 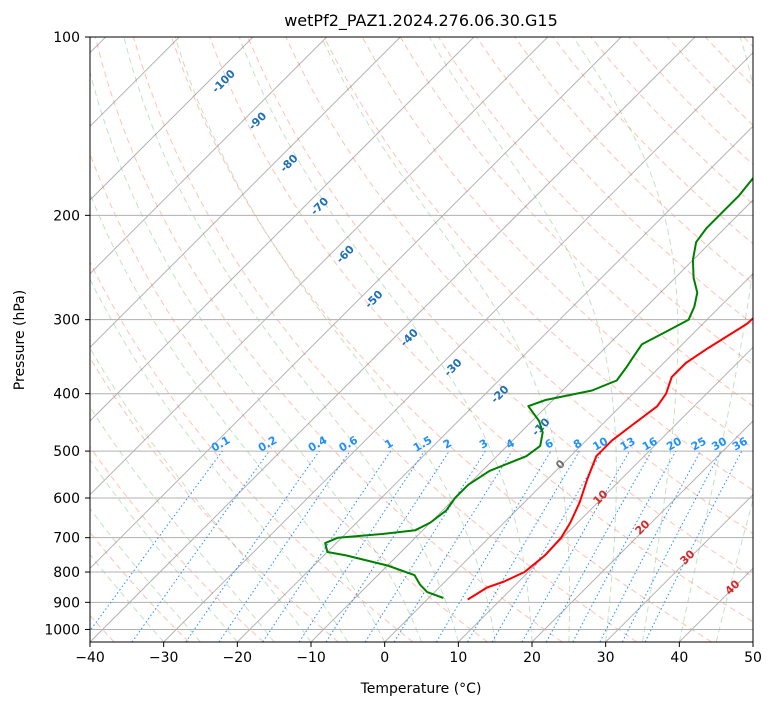 I want to click on y-tick-label: 700, so click(x=66, y=539).